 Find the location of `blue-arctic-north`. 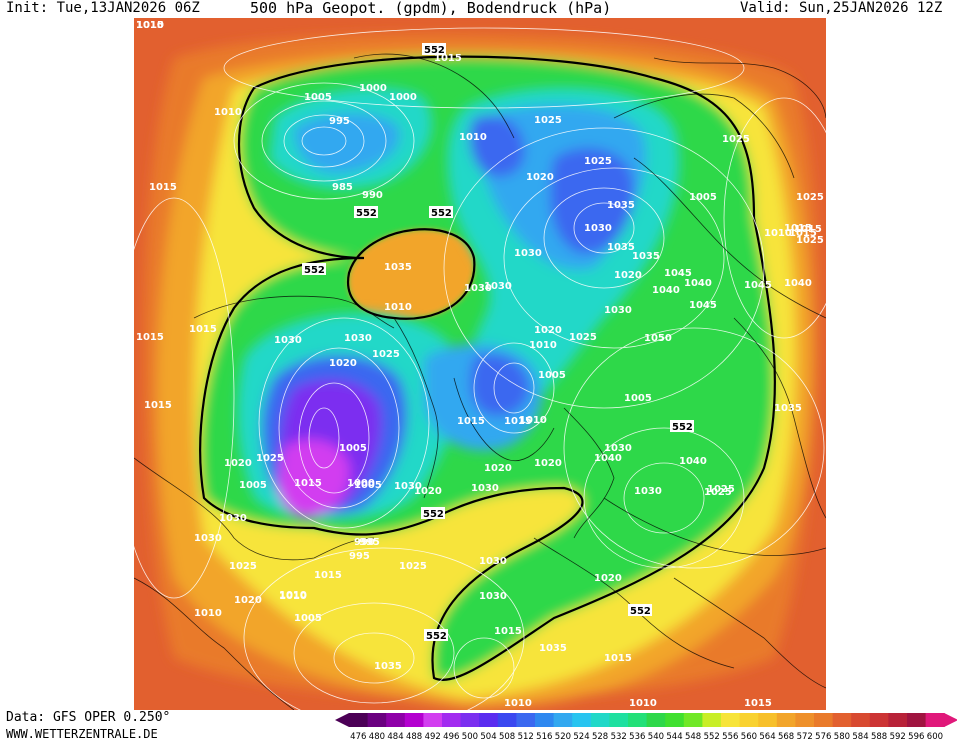

blue-arctic-north is located at coordinates (497, 146).